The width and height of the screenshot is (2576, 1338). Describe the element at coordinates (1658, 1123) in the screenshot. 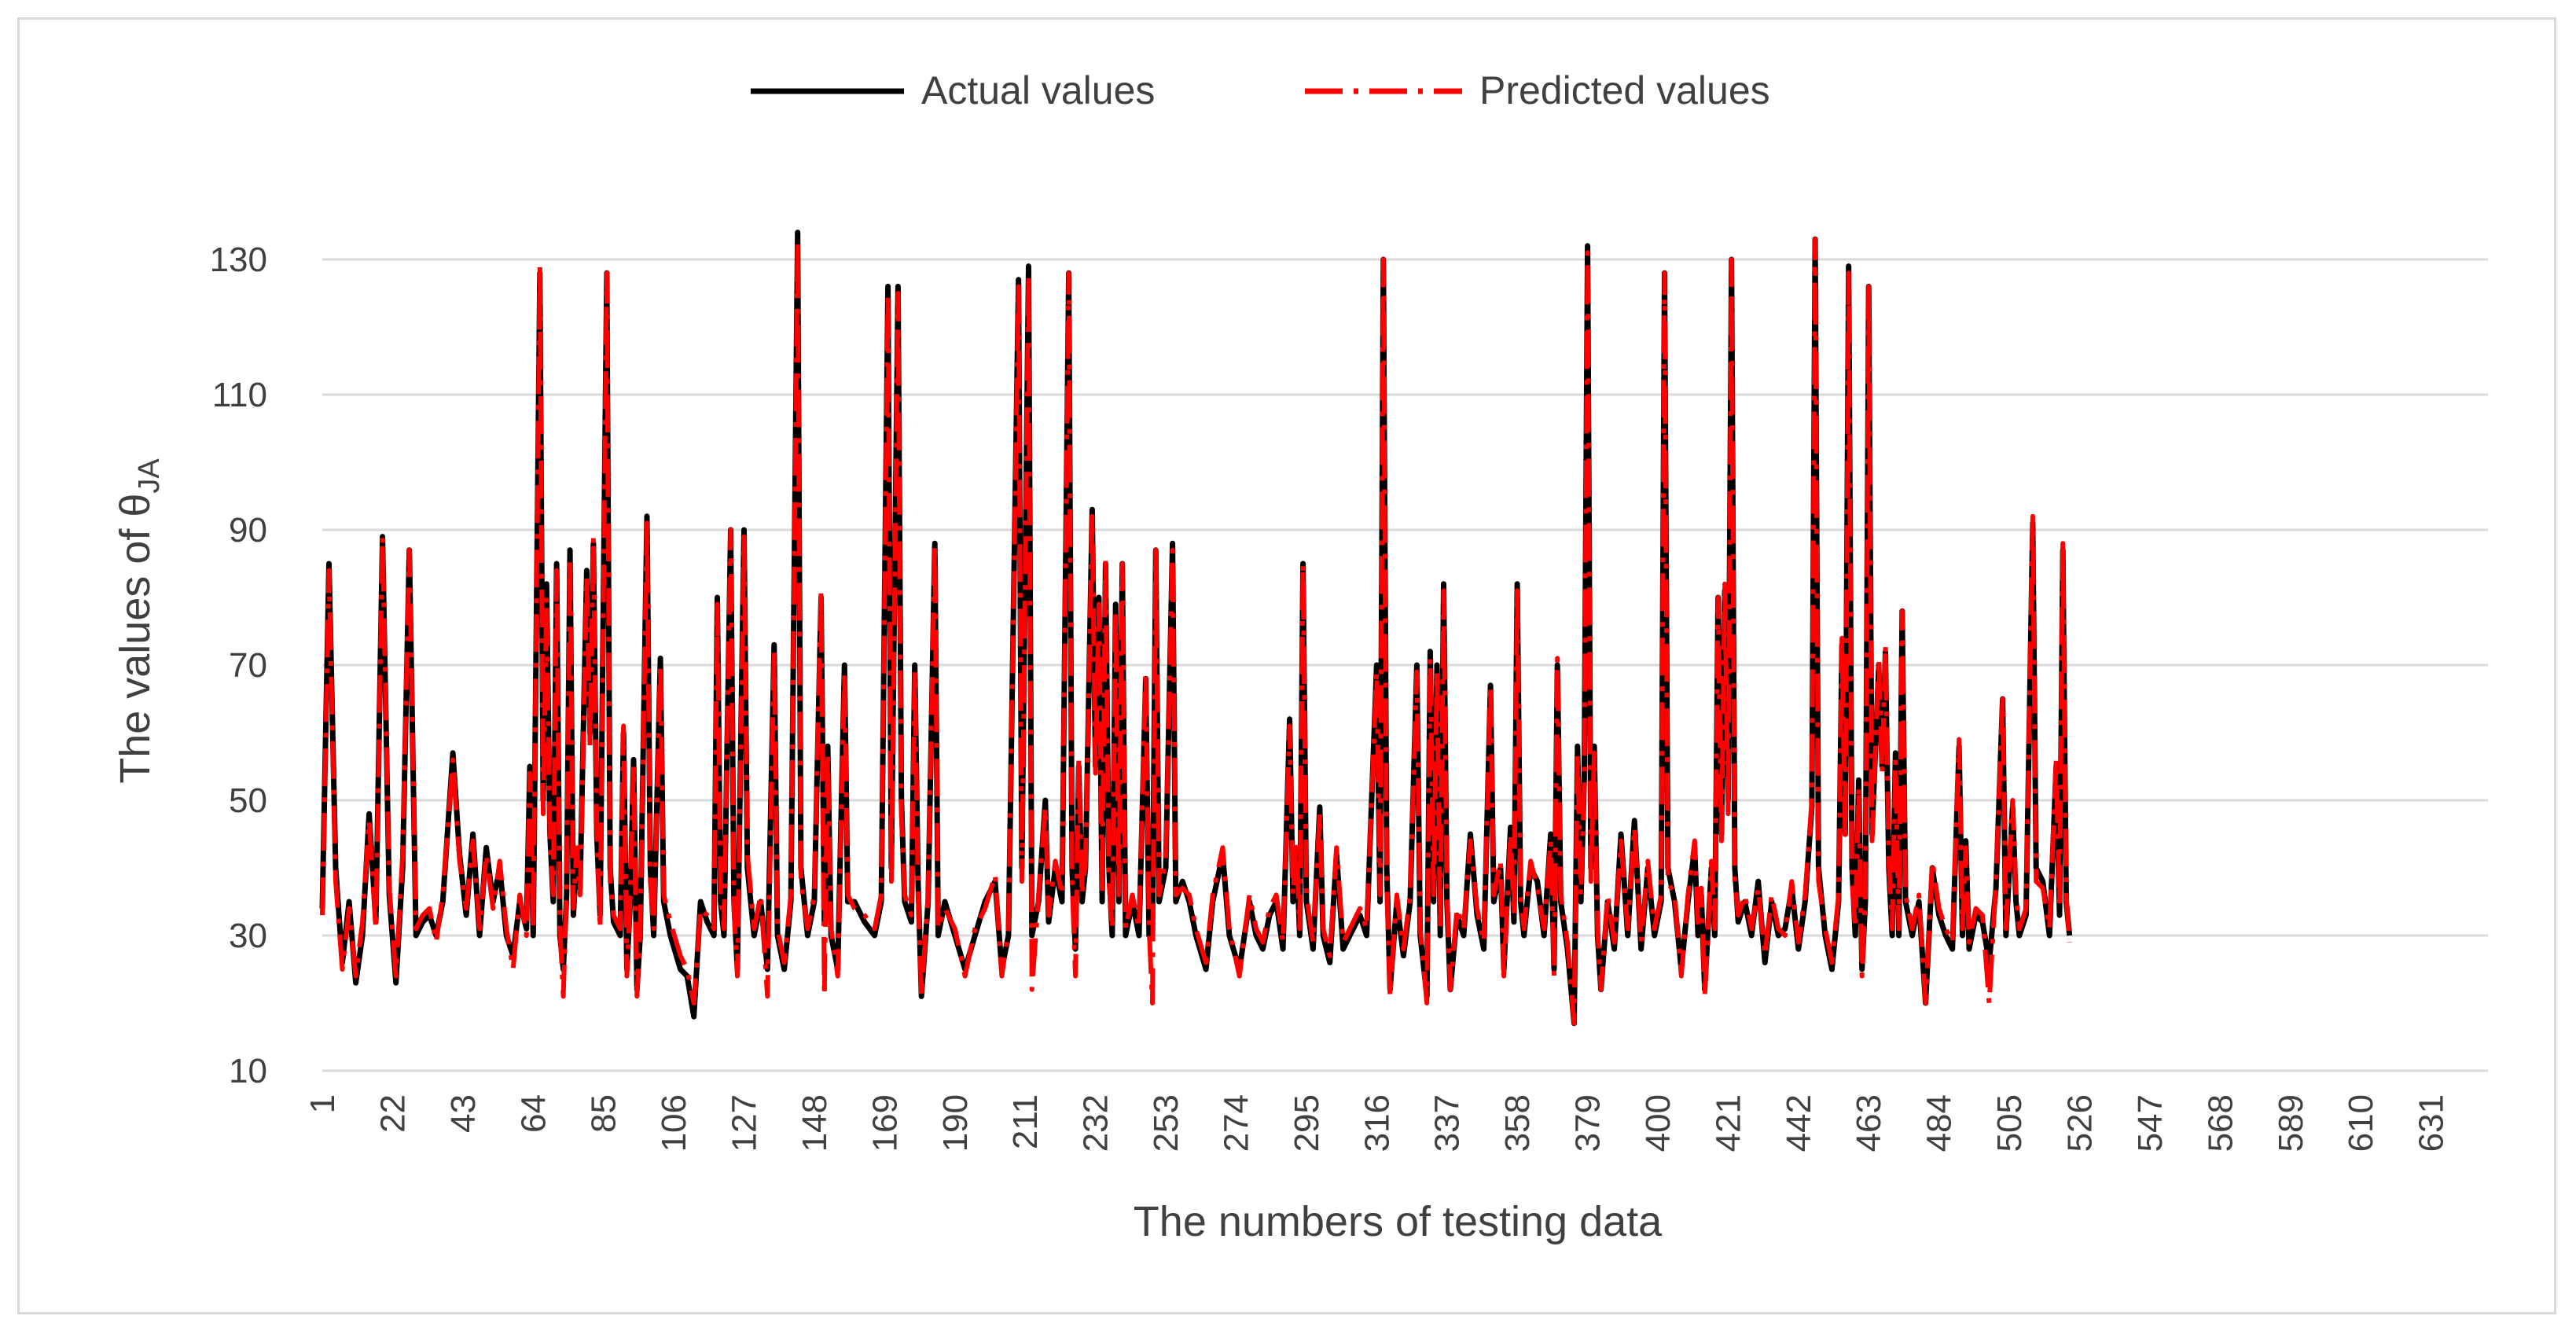

I see `x-tick-label: 400` at that location.